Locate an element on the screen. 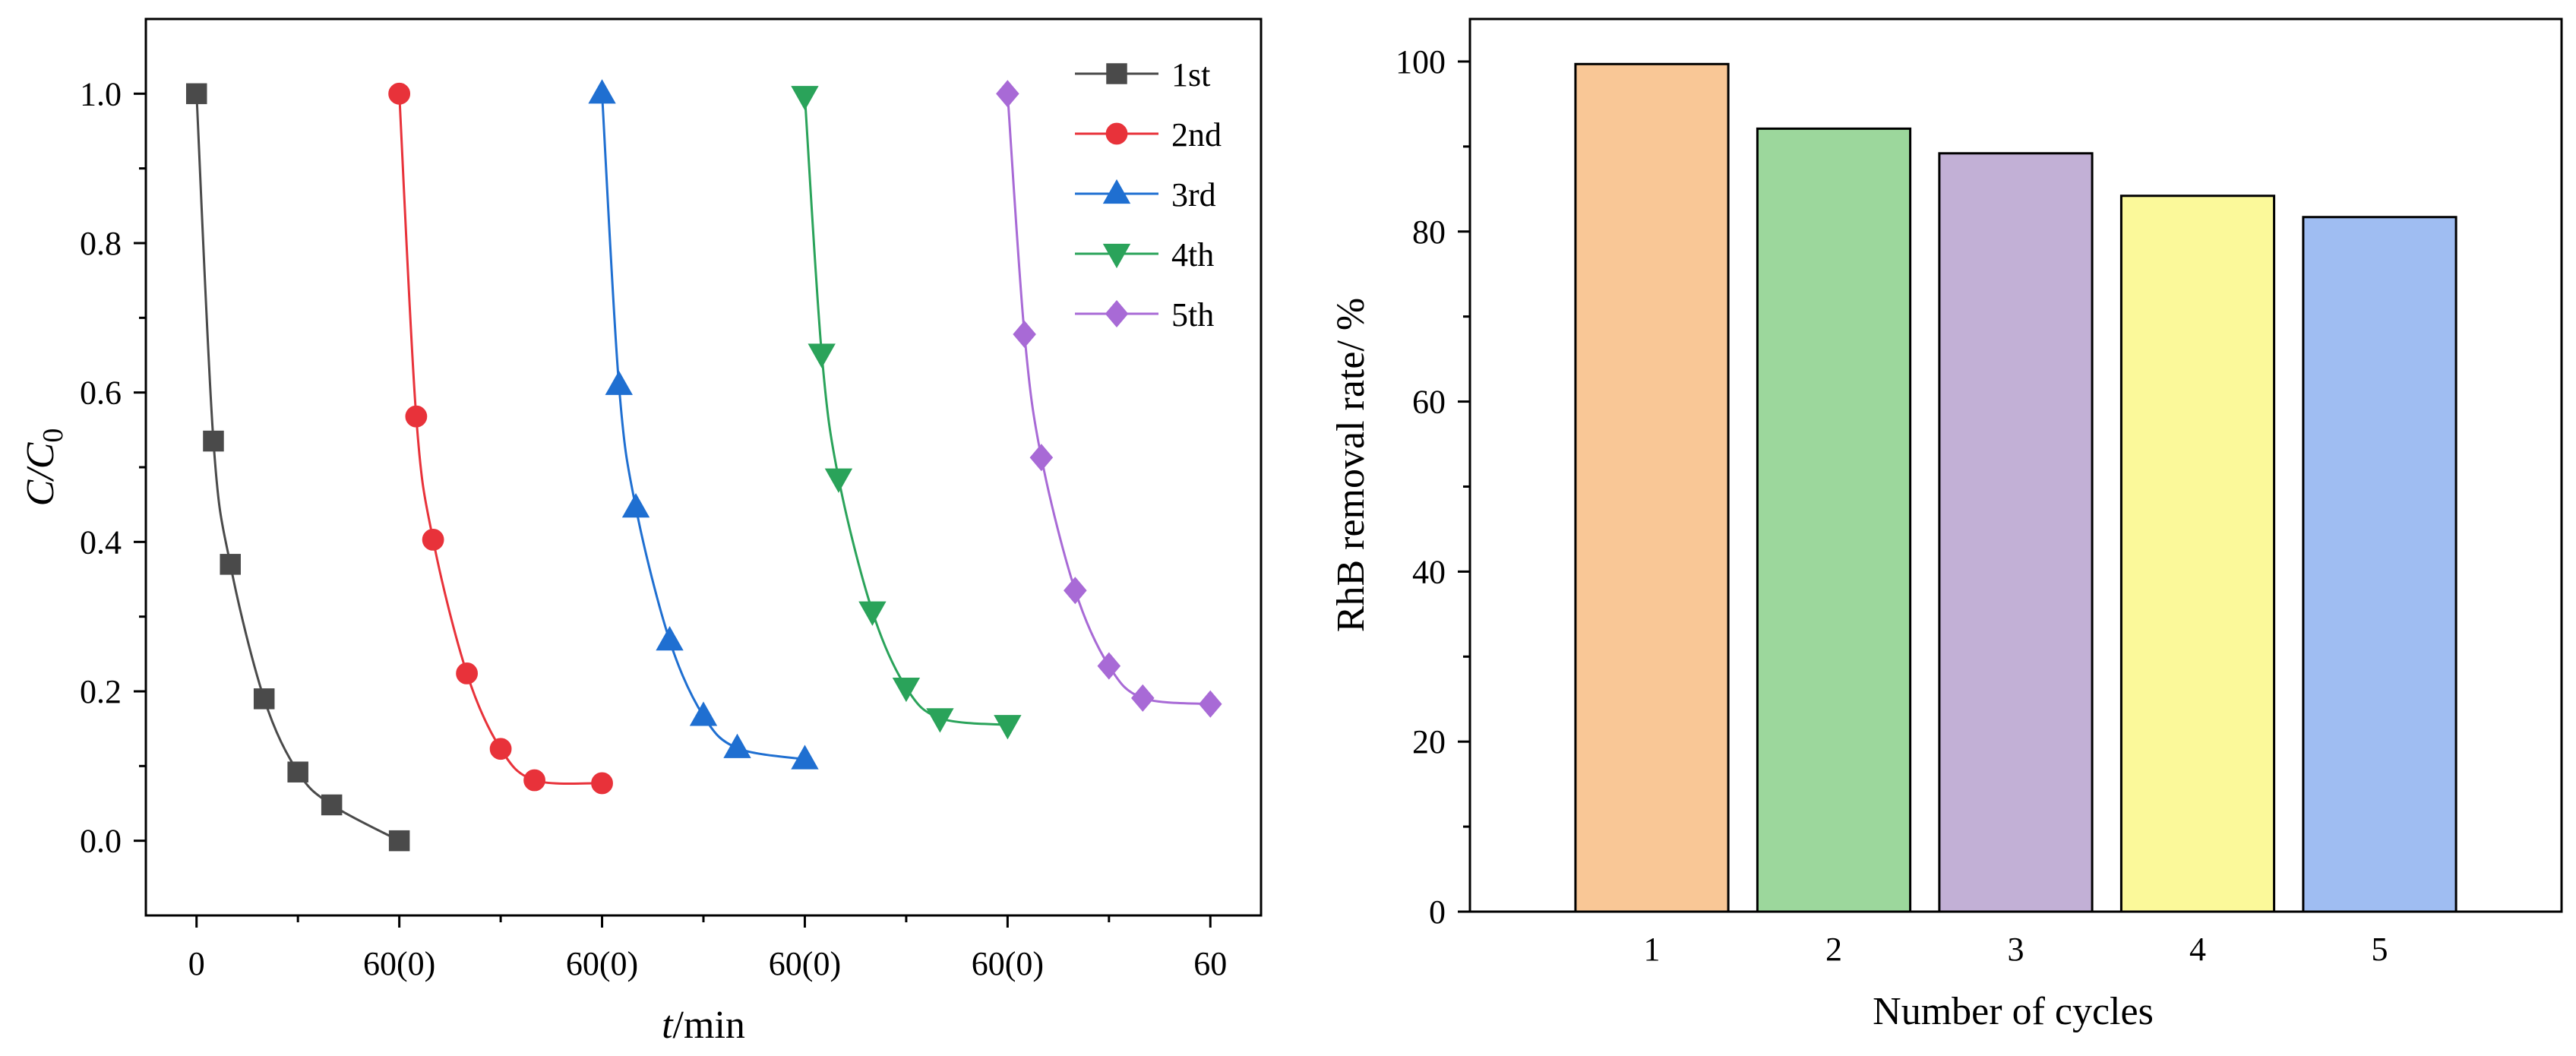 Image resolution: width=2576 pixels, height=1056 pixels. left-x-tick-label: 60 is located at coordinates (1210, 963).